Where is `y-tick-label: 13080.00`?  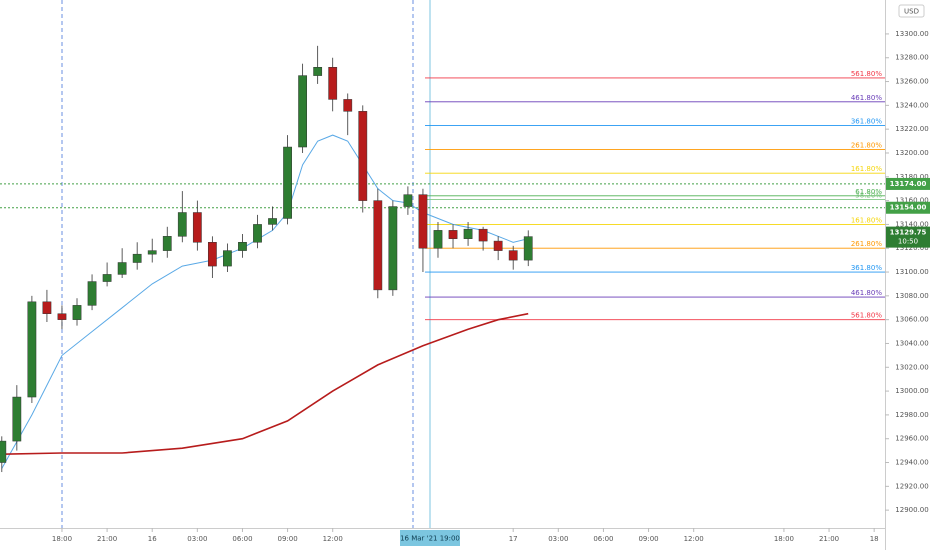
y-tick-label: 13080.00 is located at coordinates (911, 296).